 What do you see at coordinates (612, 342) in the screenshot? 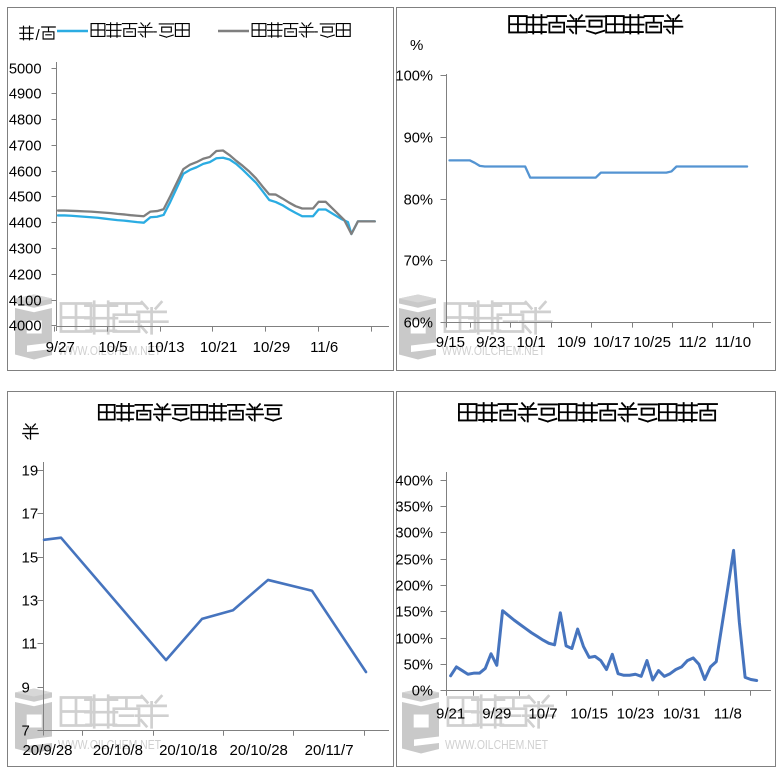
I see `svg-text: 10/17` at bounding box center [612, 342].